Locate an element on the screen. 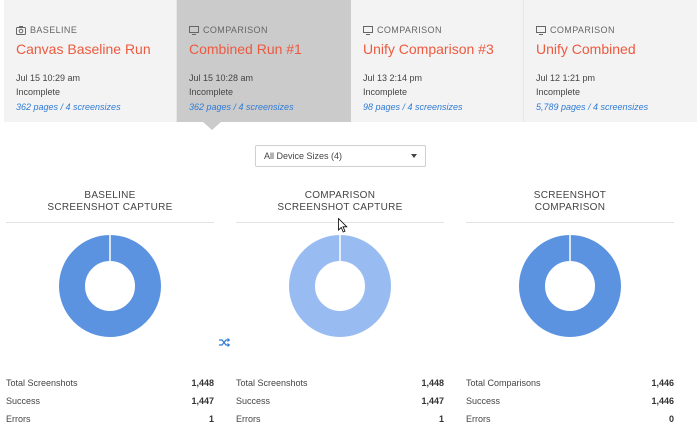  device-size-select: All Device Sizes (4) is located at coordinates (340, 156).